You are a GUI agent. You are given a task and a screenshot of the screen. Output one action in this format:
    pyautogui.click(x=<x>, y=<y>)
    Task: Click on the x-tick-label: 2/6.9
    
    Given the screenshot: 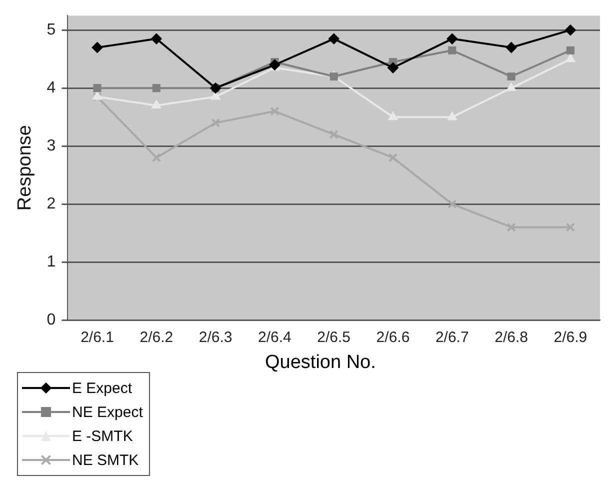 What is the action you would take?
    pyautogui.click(x=571, y=337)
    